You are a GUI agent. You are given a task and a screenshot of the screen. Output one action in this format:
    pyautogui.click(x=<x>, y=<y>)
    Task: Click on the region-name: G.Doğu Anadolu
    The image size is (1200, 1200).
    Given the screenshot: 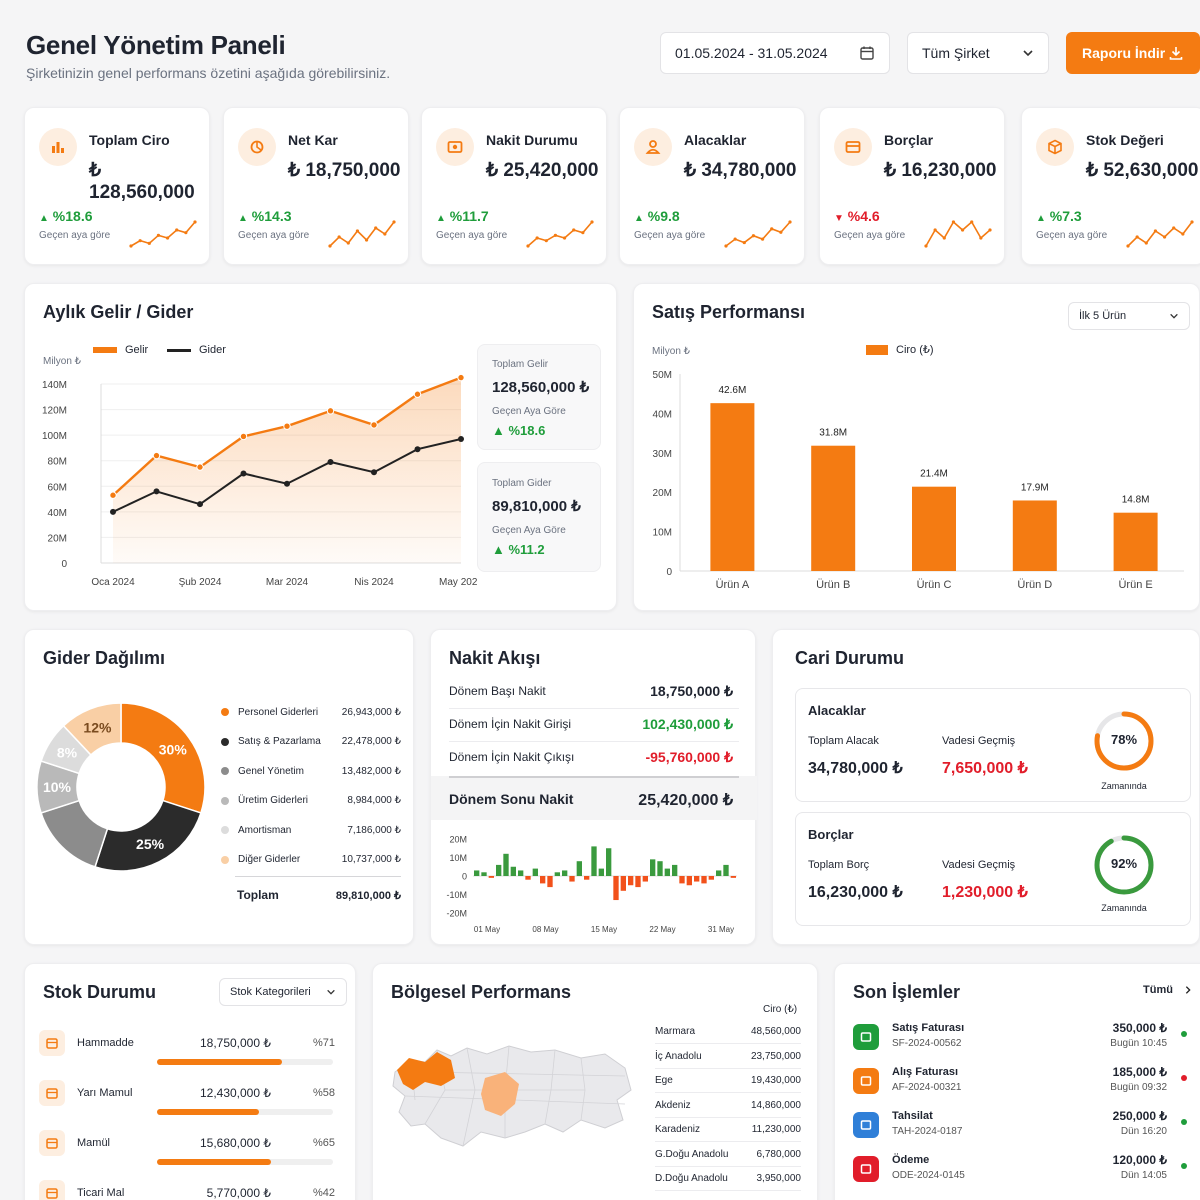 What is the action you would take?
    pyautogui.click(x=692, y=1154)
    